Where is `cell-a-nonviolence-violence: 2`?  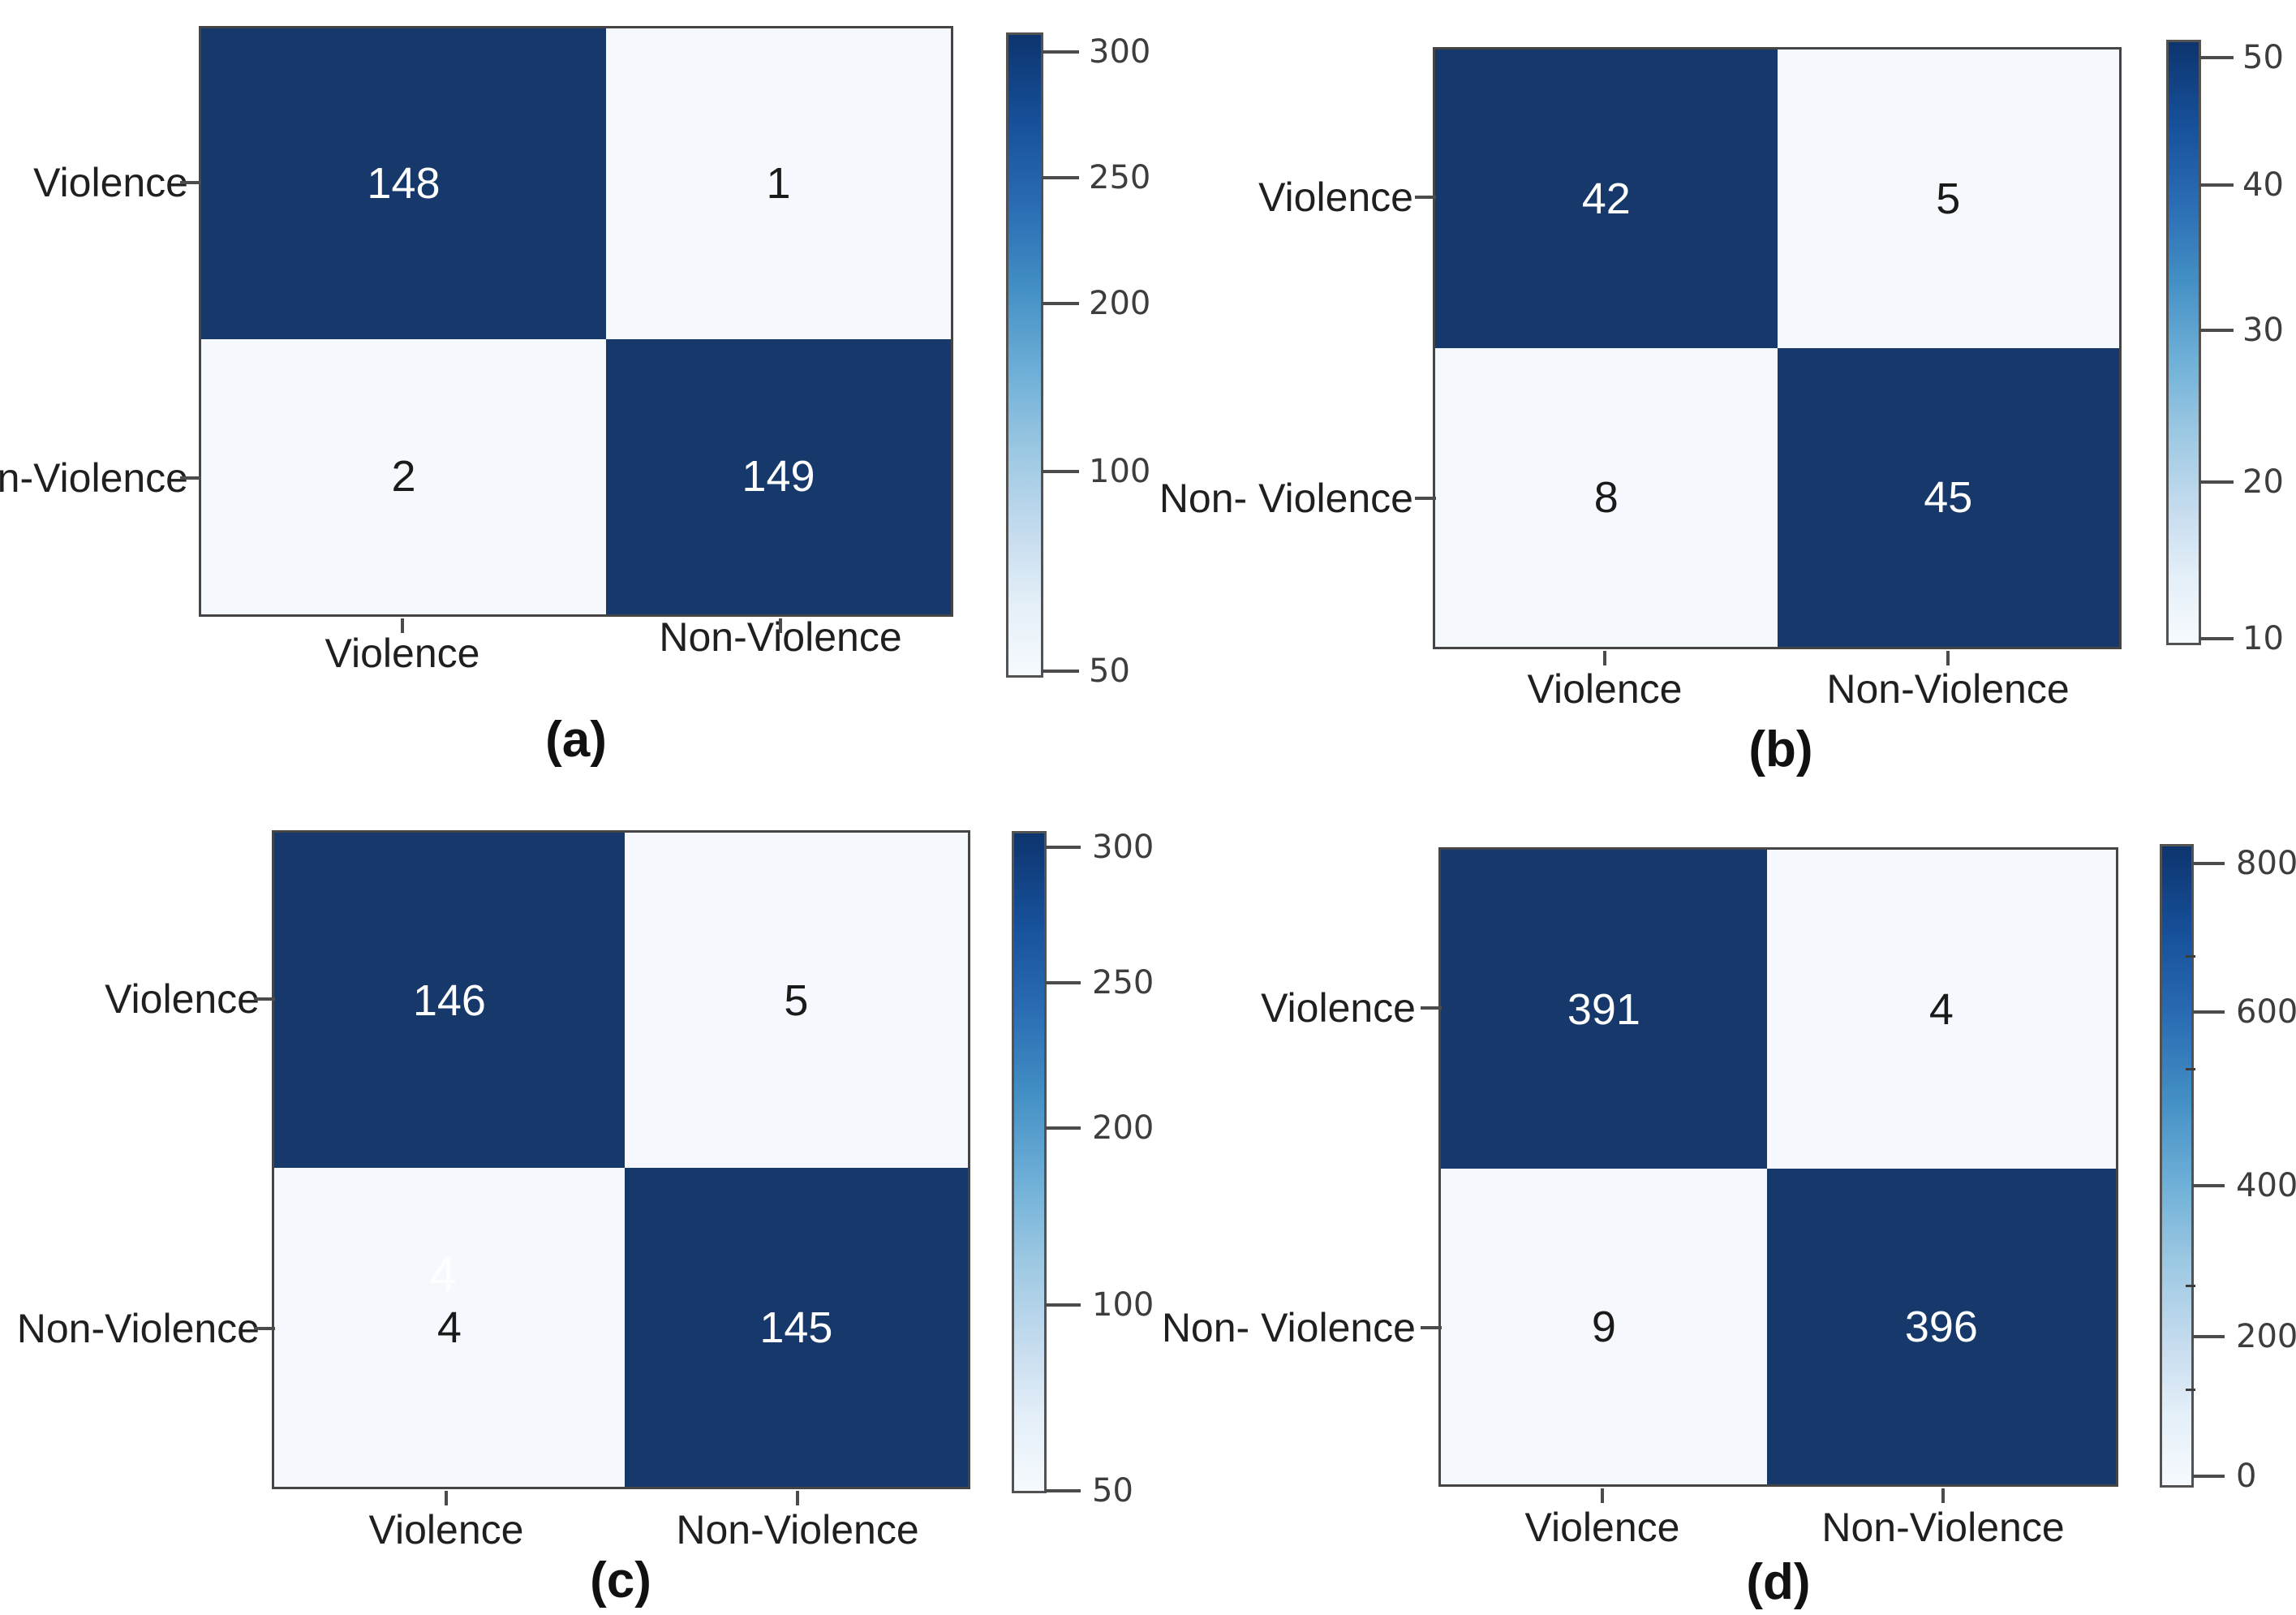
cell-a-nonviolence-violence: 2 is located at coordinates (403, 476).